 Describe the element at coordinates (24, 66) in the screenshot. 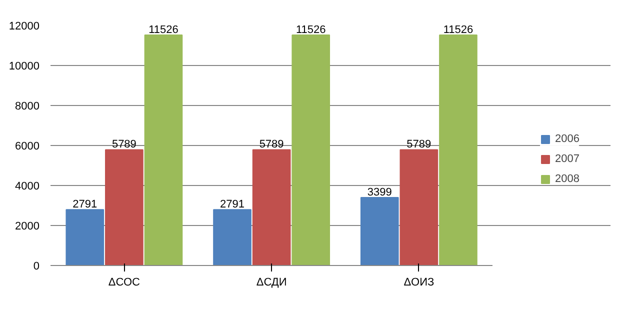

I see `y-tick-label: 10000` at that location.